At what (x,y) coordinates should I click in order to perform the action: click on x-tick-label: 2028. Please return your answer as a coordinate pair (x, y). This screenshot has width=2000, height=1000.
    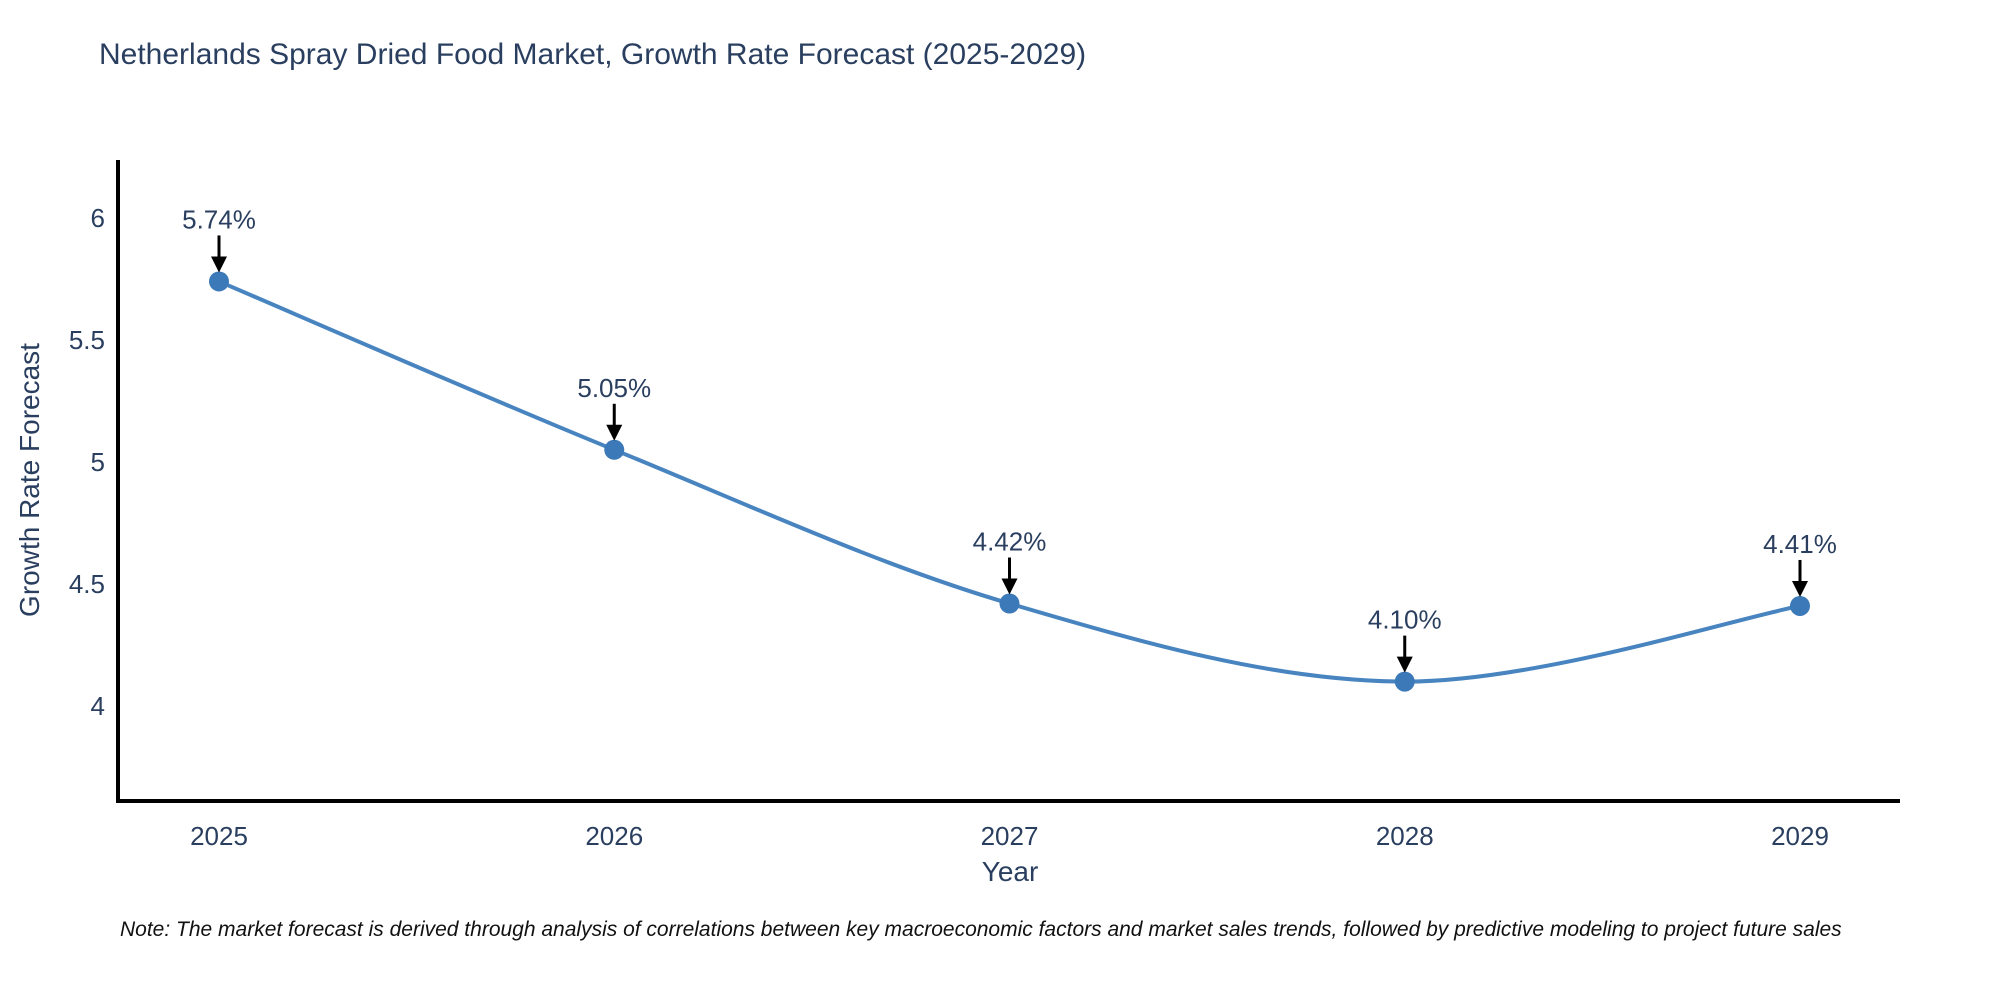
    Looking at the image, I should click on (1405, 836).